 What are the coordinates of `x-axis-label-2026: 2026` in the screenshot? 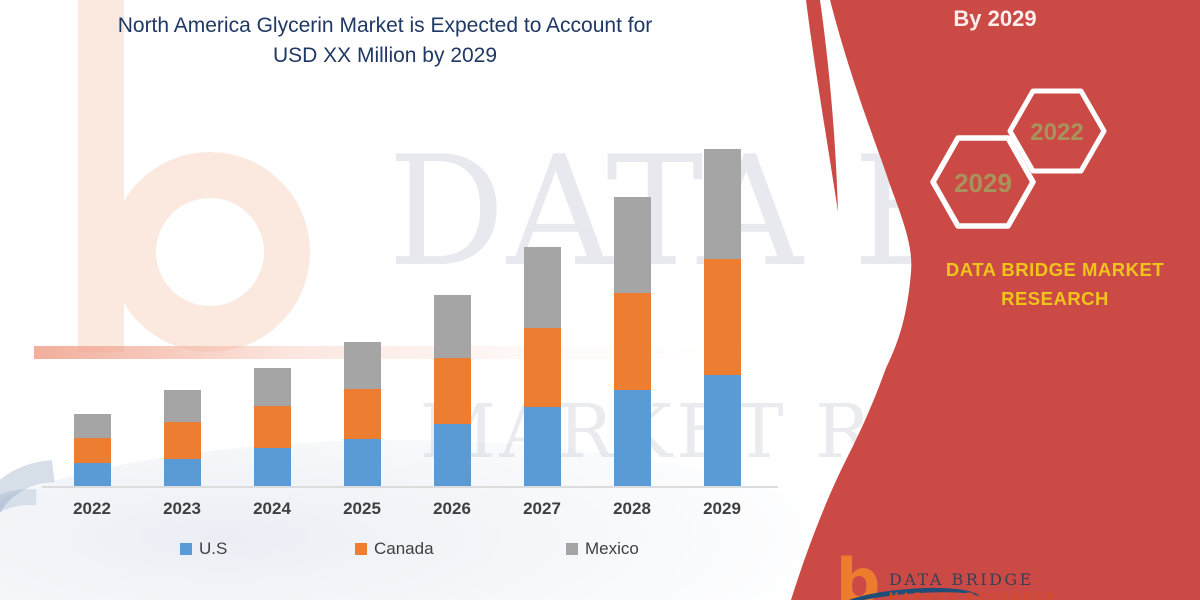 It's located at (452, 508).